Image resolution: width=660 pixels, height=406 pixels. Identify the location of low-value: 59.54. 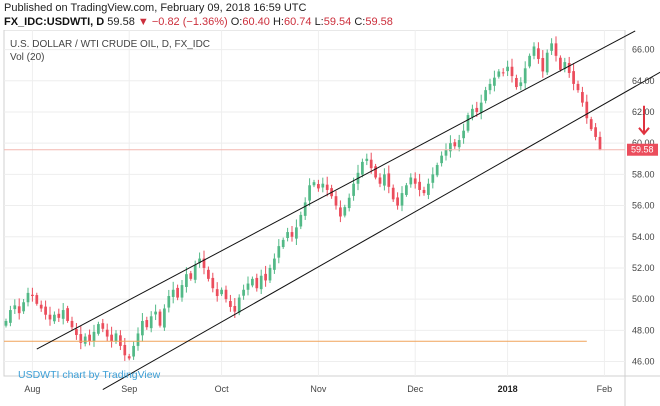
(337, 22).